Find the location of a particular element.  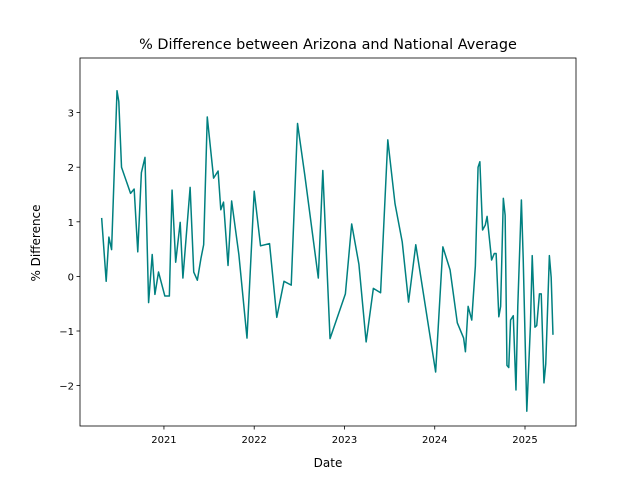

x-tick-label: 2022 is located at coordinates (253, 440).